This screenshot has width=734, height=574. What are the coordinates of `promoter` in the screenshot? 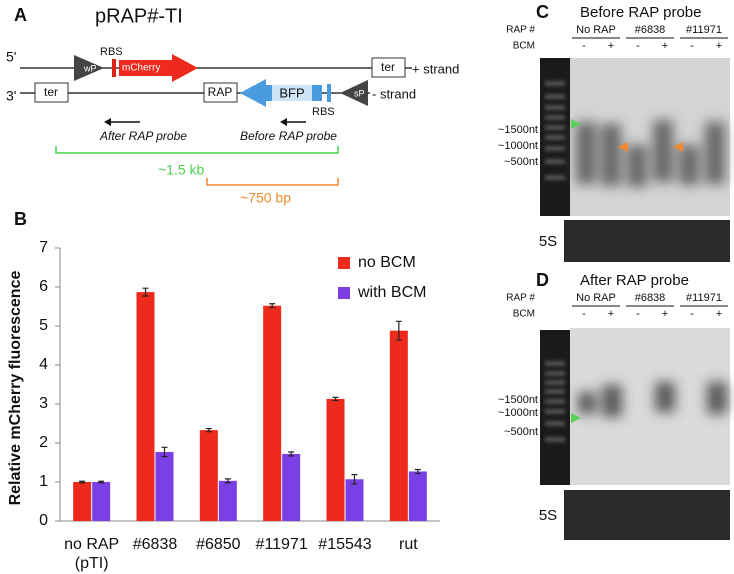 It's located at (354, 93).